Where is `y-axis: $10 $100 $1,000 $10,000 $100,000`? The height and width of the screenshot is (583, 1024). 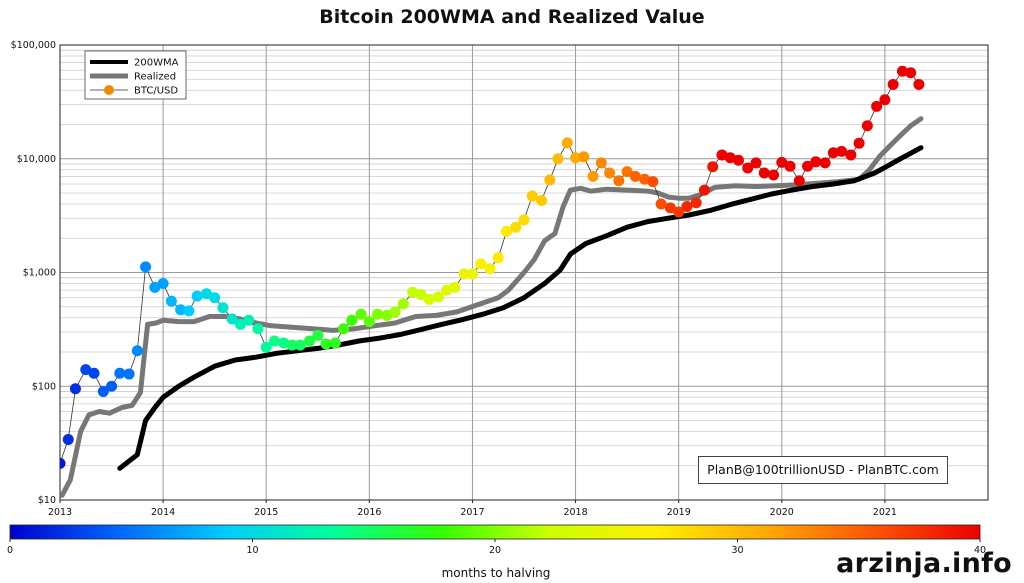
y-axis: $10 $100 $1,000 $10,000 $100,000 is located at coordinates (33, 273).